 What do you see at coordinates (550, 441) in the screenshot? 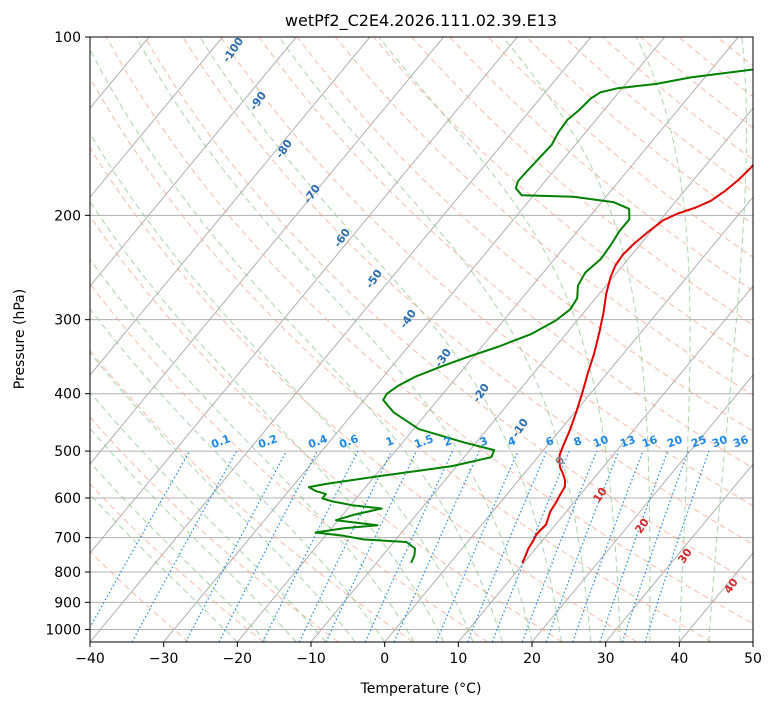
I see `mixing-ratio-label: 6` at bounding box center [550, 441].